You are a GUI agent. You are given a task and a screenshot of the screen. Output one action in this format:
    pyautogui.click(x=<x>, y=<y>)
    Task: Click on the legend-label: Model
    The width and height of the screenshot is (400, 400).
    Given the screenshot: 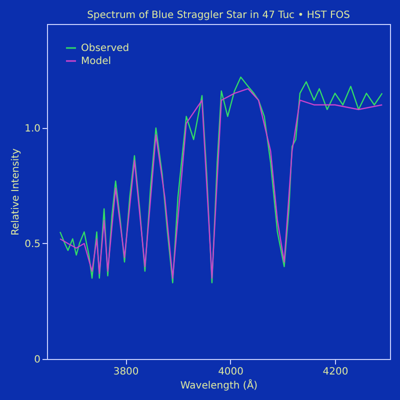 What is the action you would take?
    pyautogui.click(x=96, y=61)
    